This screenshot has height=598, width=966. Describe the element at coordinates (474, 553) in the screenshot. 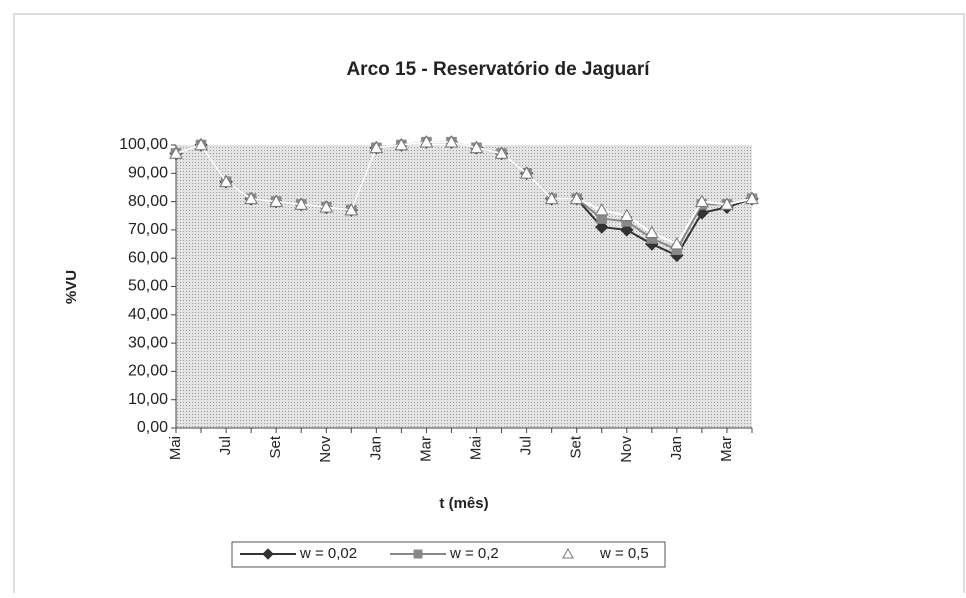

I see `legend-label: w = 0,2` at that location.